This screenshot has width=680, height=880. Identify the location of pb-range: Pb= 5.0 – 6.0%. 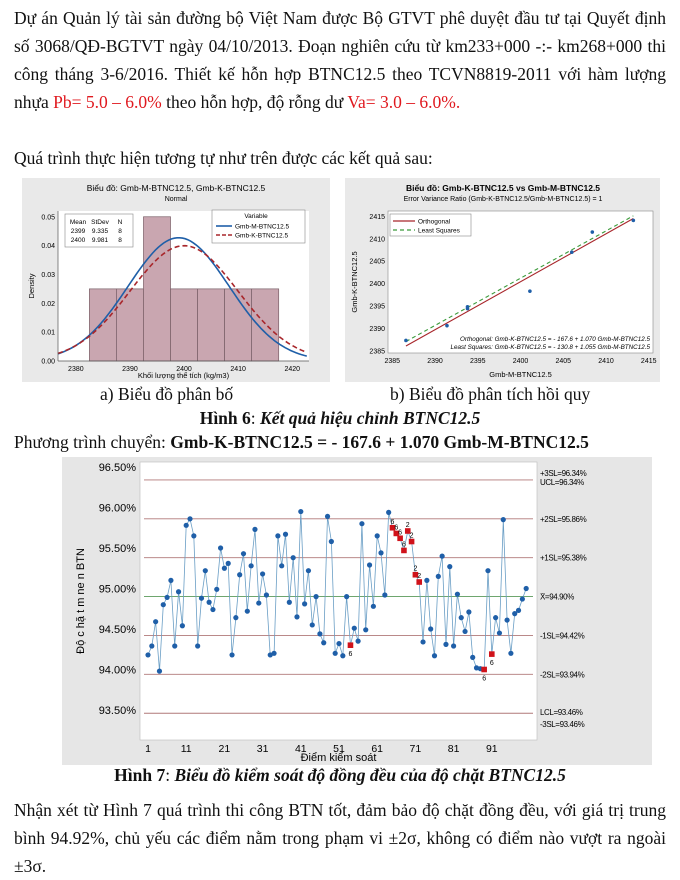
(107, 102).